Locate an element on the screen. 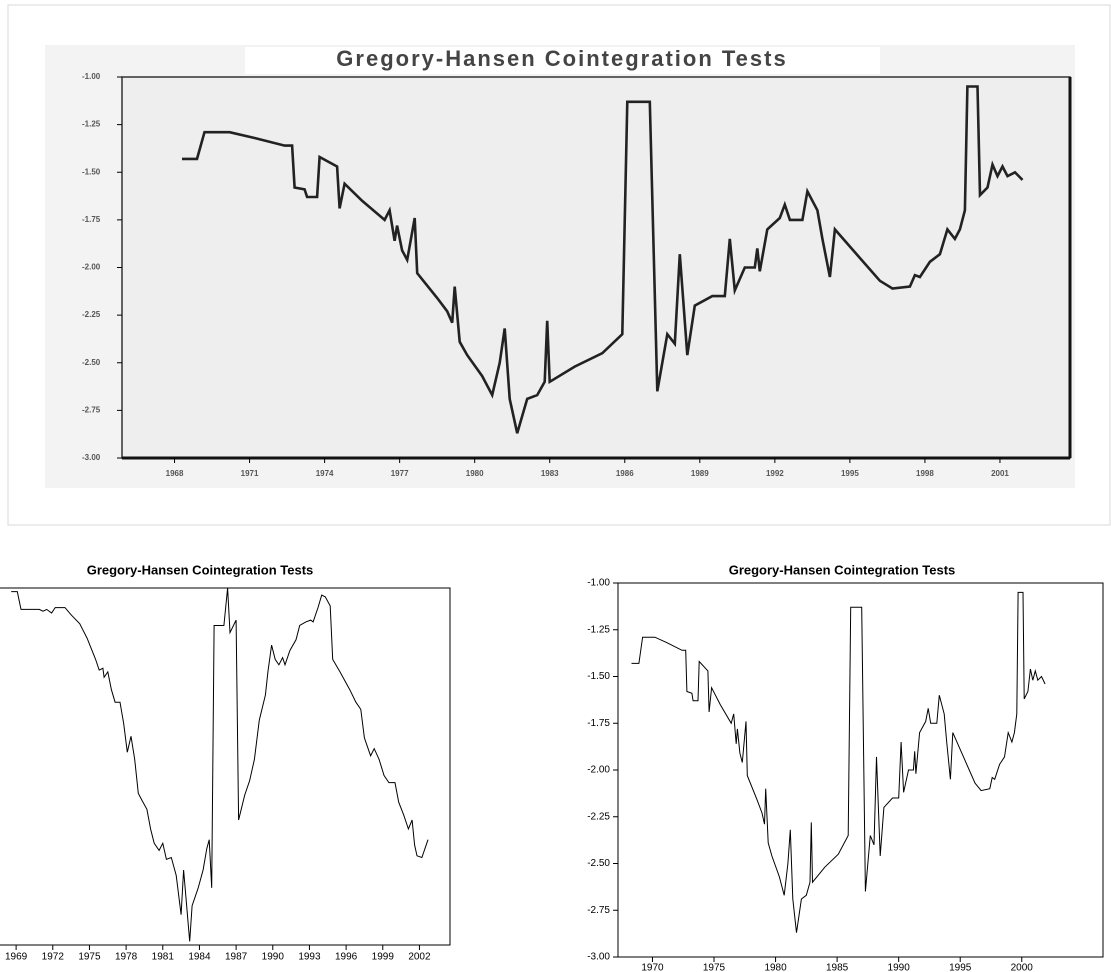 The width and height of the screenshot is (1111, 972). x-tick-label: 1970 is located at coordinates (652, 967).